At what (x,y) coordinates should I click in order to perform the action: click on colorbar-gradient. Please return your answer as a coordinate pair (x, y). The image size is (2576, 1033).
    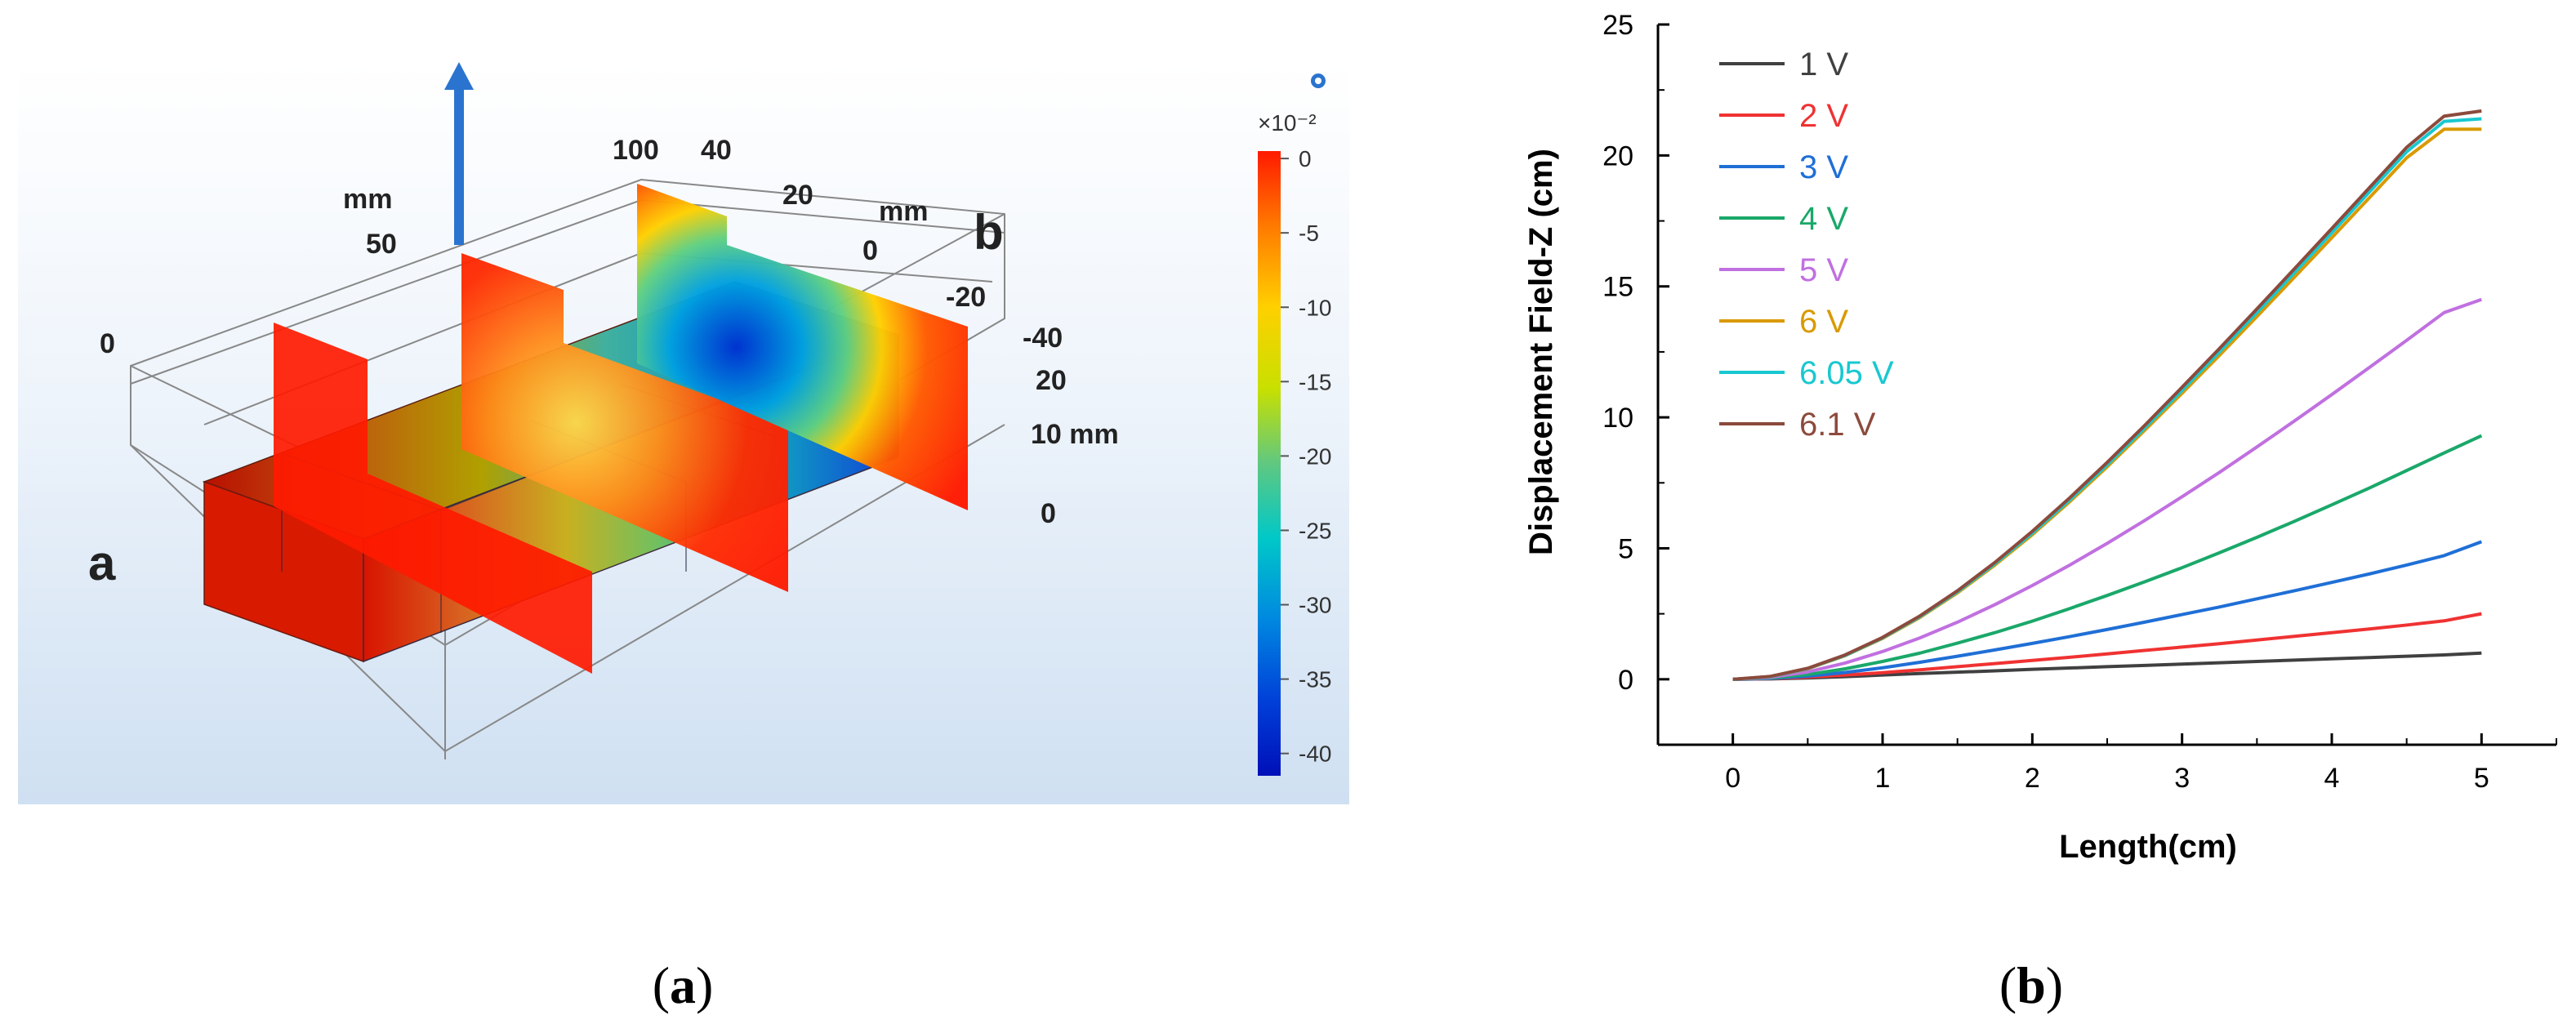
    Looking at the image, I should click on (1269, 463).